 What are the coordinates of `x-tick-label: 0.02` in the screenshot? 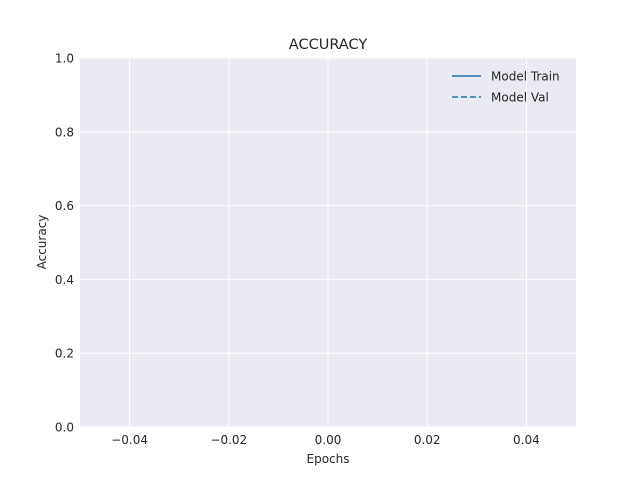 It's located at (427, 440).